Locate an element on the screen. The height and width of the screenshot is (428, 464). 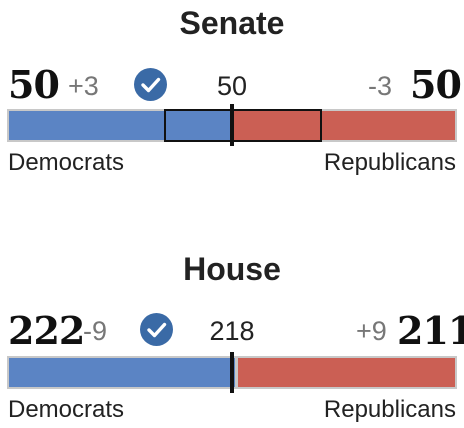
house-title: House is located at coordinates (232, 269).